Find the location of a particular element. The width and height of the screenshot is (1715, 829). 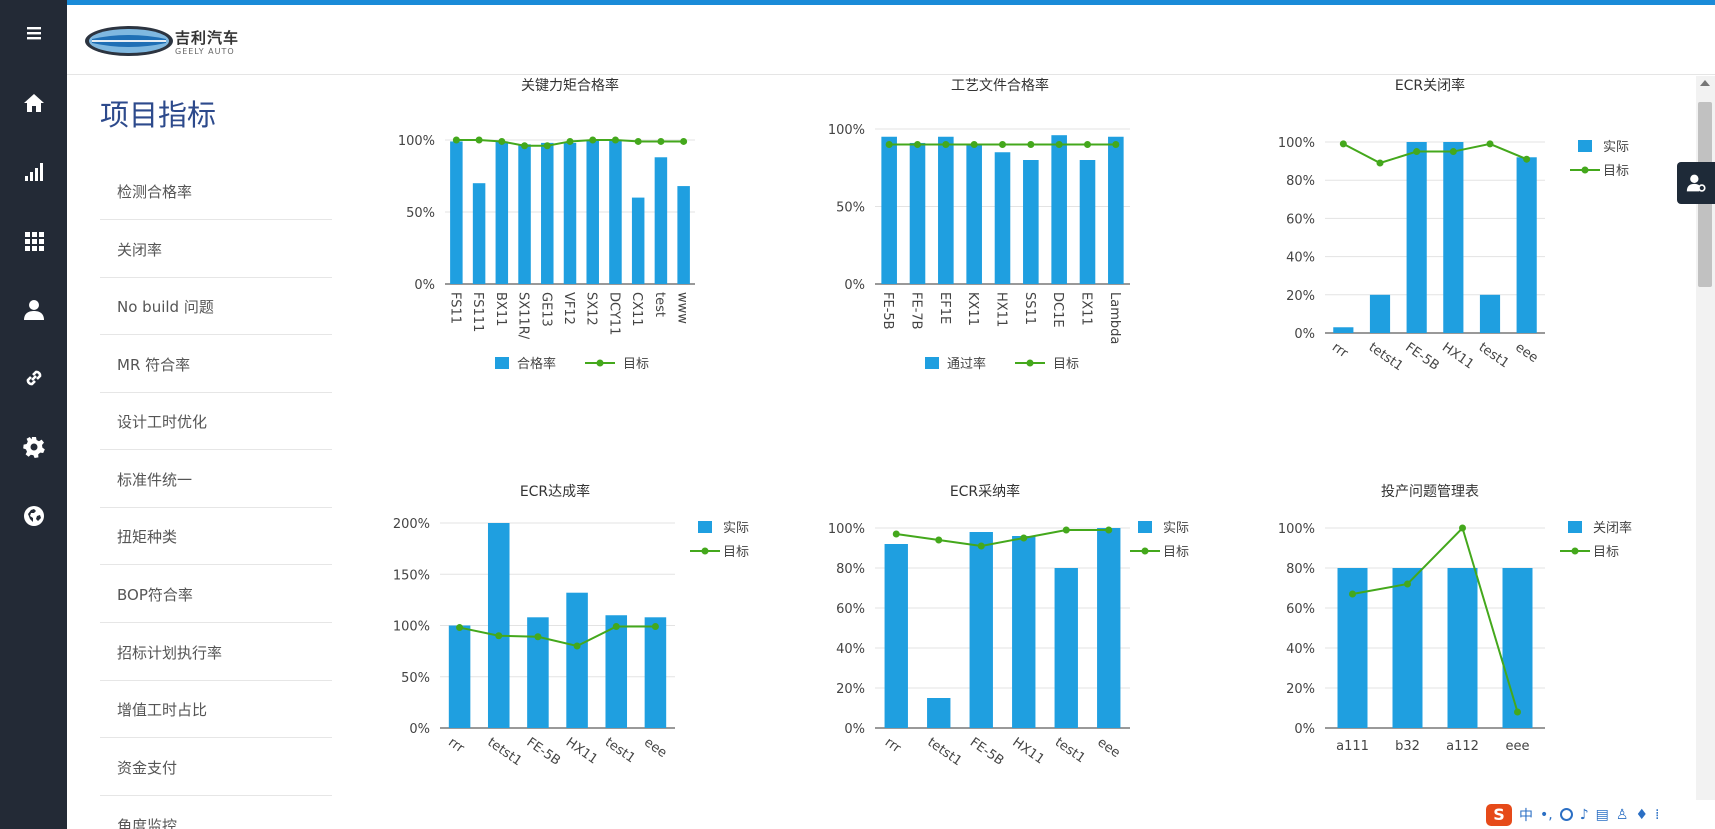

home-button is located at coordinates (33, 103).